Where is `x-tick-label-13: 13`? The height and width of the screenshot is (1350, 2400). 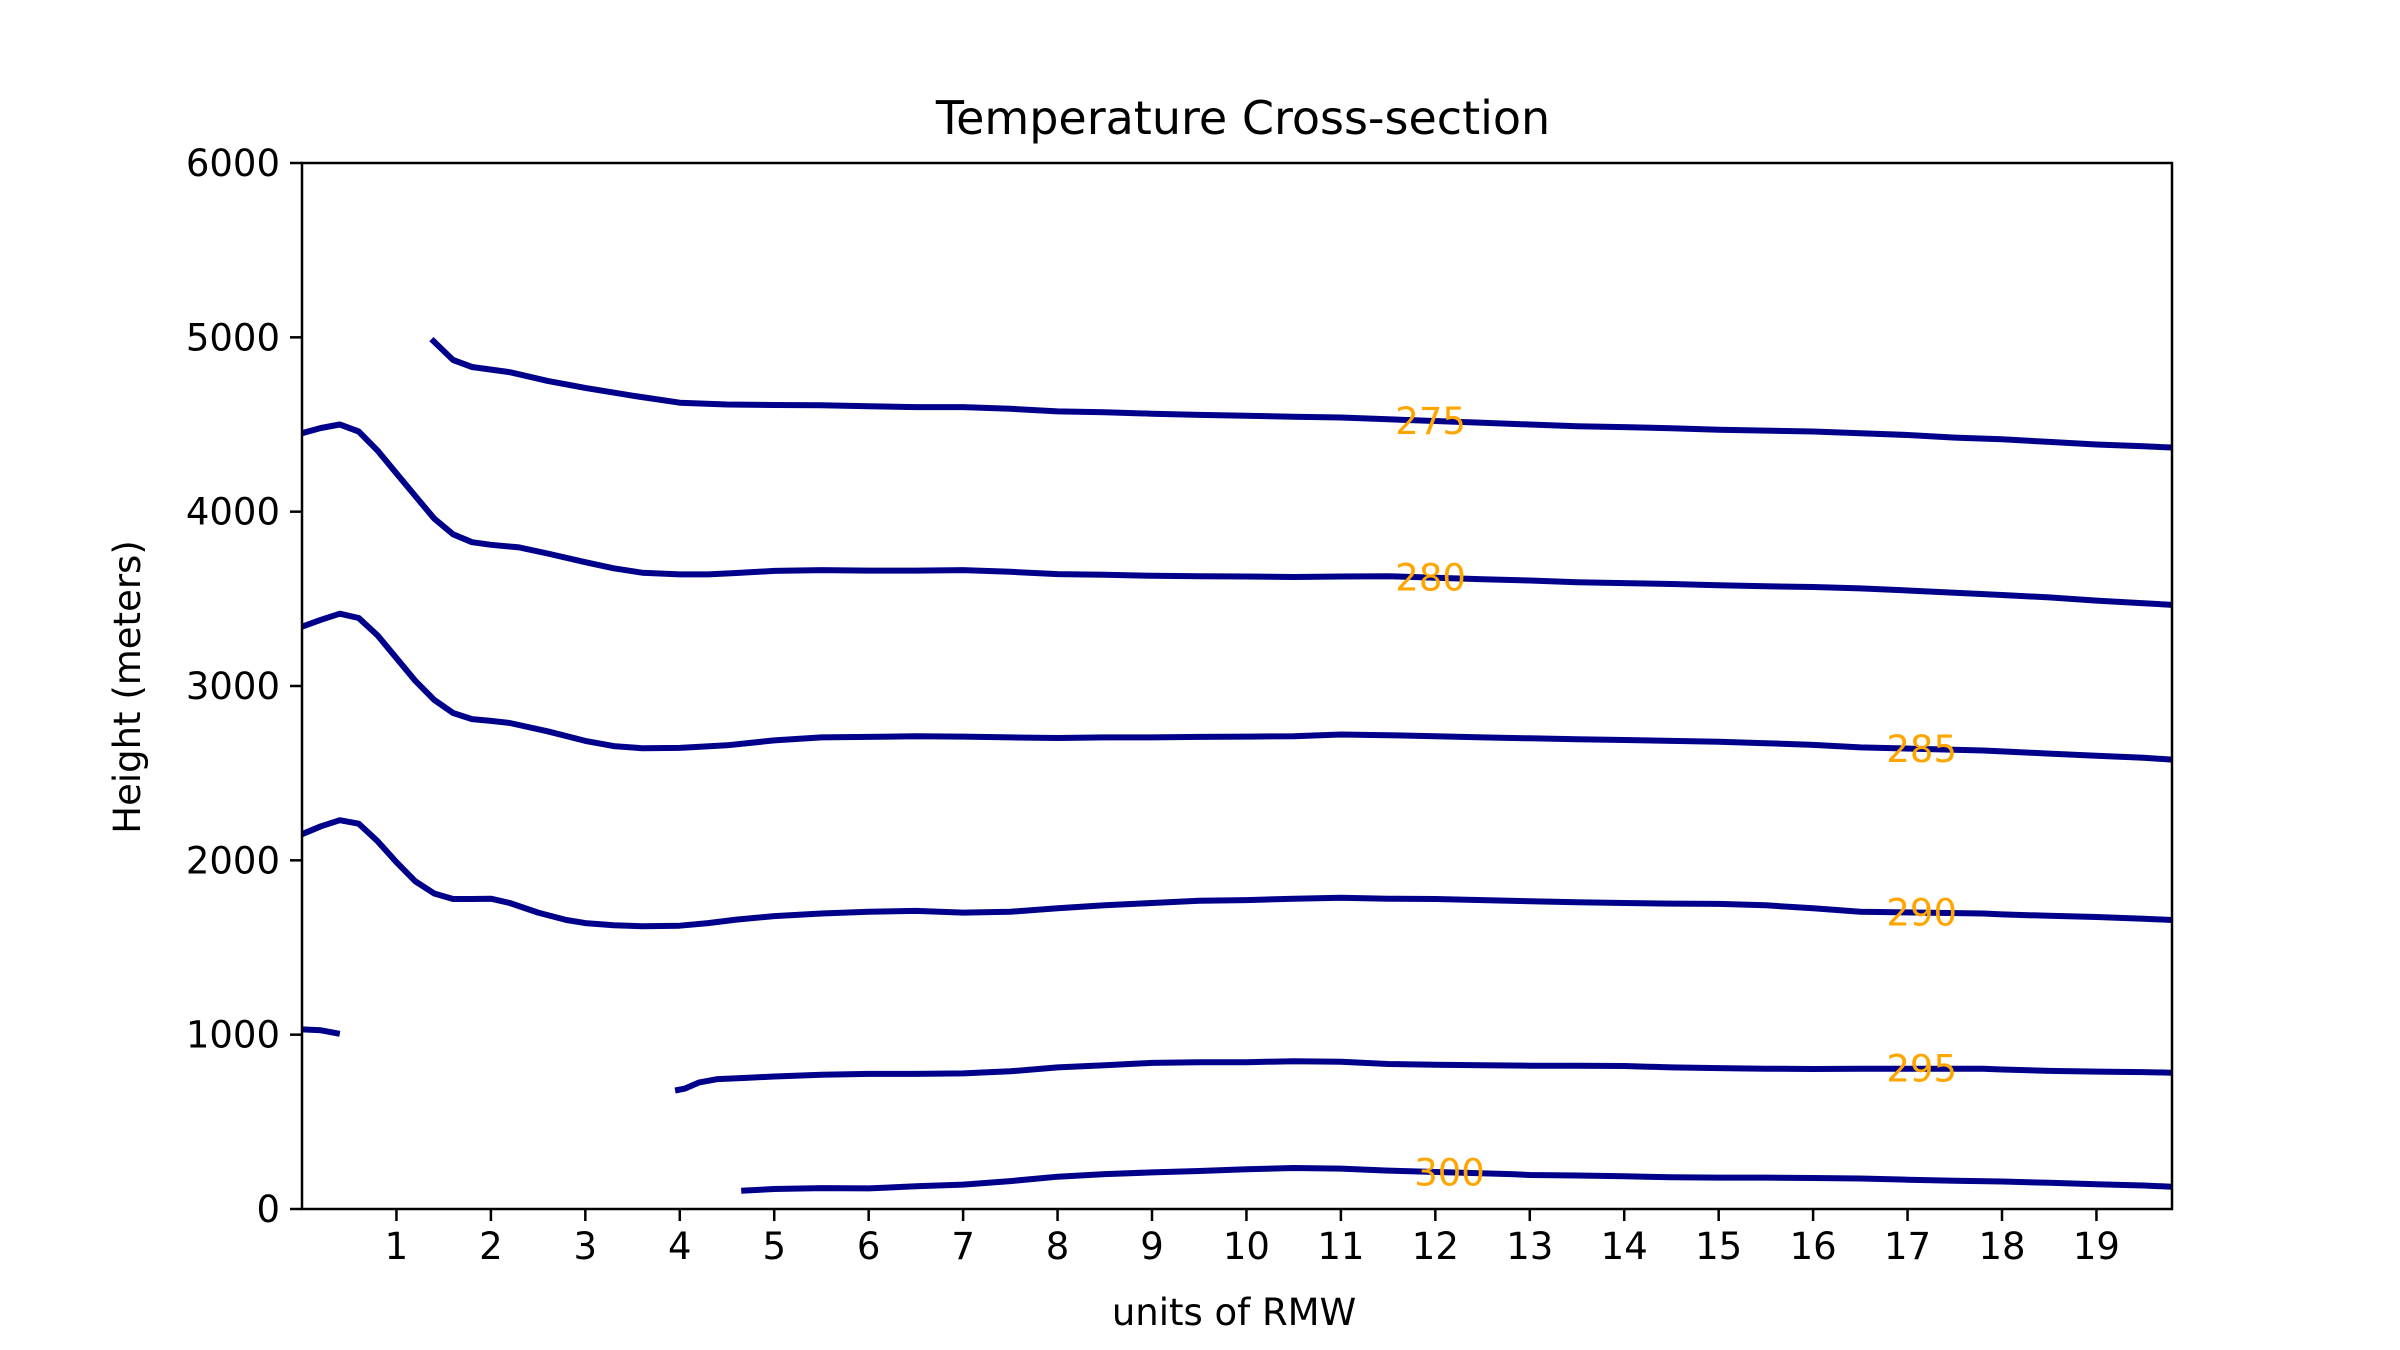 x-tick-label-13: 13 is located at coordinates (1529, 1246).